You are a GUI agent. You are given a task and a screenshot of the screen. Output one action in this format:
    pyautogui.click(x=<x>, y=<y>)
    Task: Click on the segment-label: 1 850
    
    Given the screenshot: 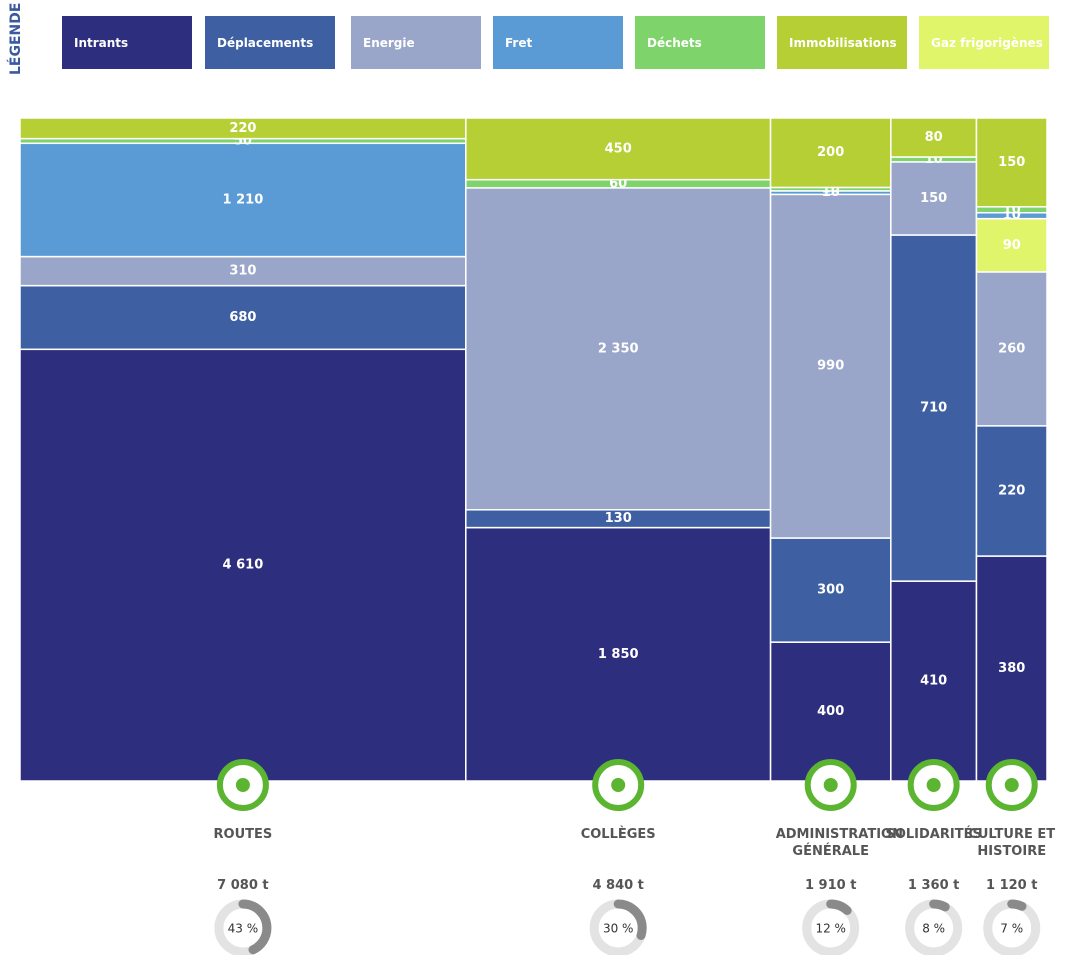 What is the action you would take?
    pyautogui.click(x=618, y=654)
    